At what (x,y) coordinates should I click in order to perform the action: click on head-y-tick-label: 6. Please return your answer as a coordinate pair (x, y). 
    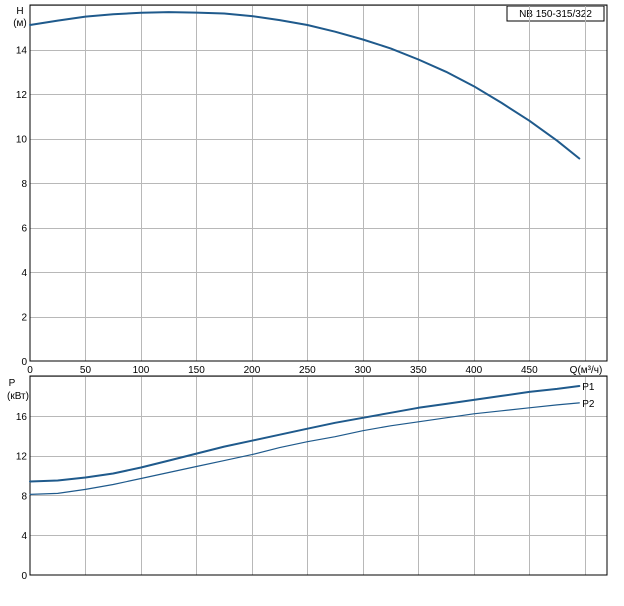
    Looking at the image, I should click on (24, 229).